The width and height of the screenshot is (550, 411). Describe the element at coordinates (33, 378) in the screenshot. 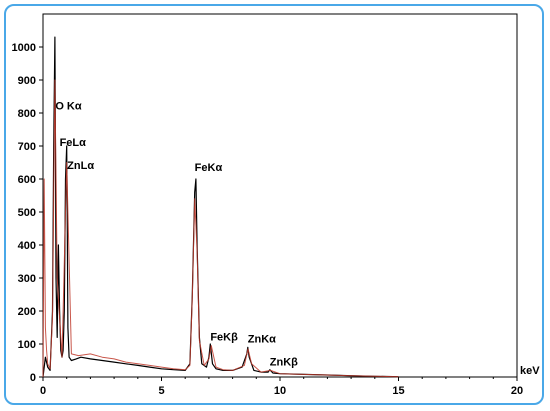

I see `y-tick-label: 0` at that location.